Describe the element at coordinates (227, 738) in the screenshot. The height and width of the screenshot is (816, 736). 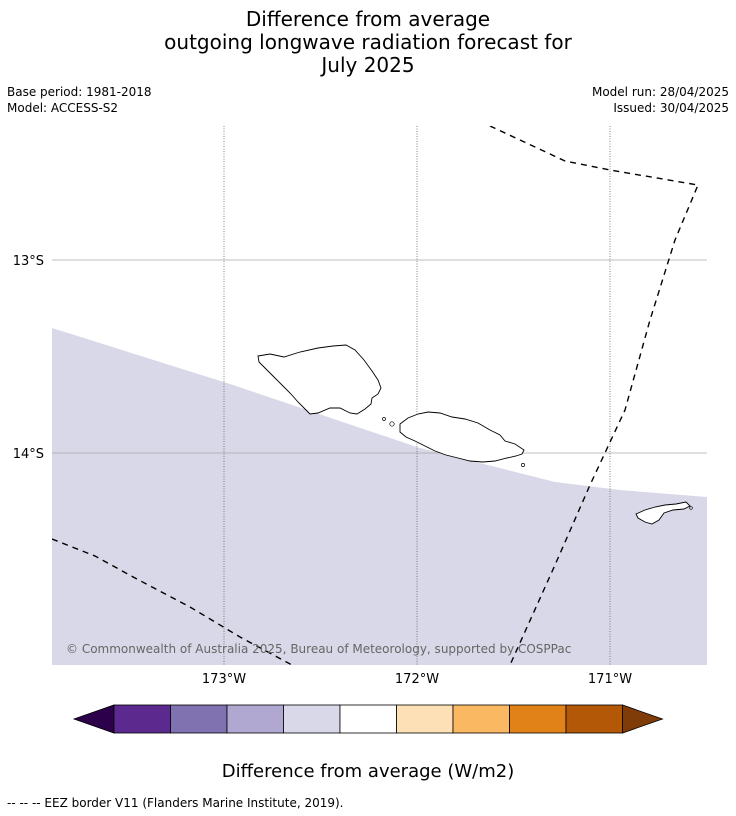
I see `colorbar-tick-label: -10` at that location.